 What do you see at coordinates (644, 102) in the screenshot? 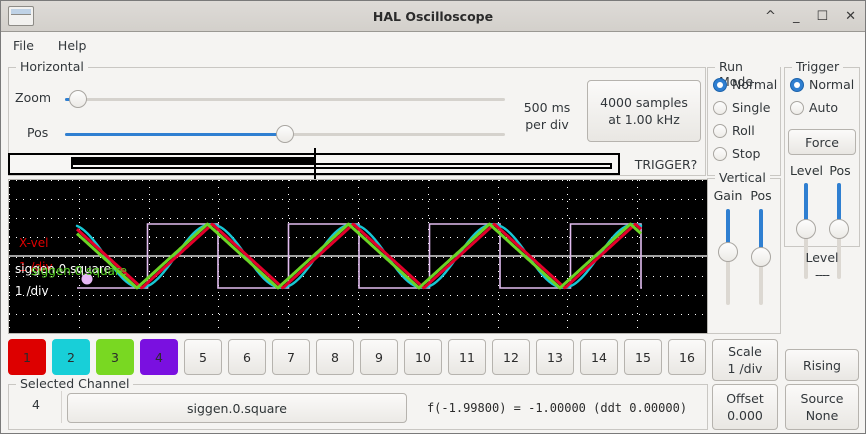
I see `samples-line1: 4000 samples` at bounding box center [644, 102].